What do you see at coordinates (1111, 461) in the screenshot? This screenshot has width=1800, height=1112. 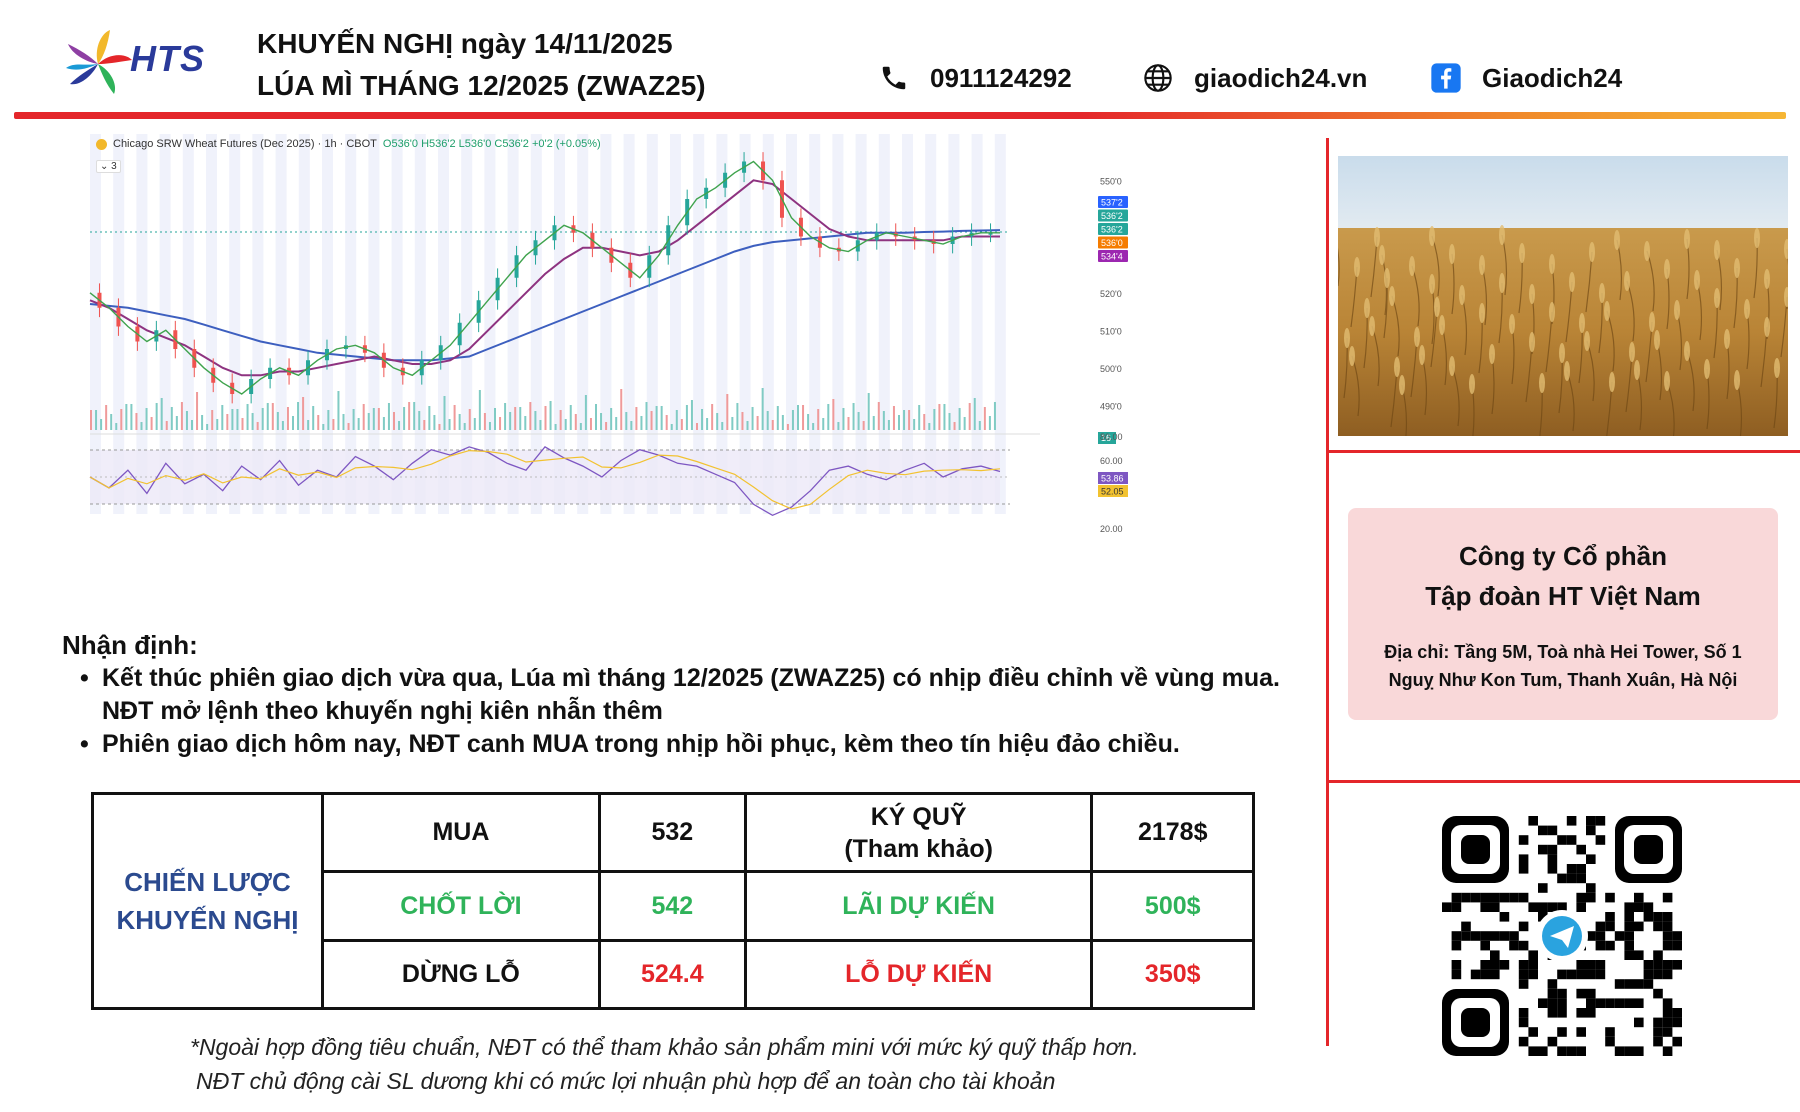 I see `rsi-axis-tick: 60.00` at bounding box center [1111, 461].